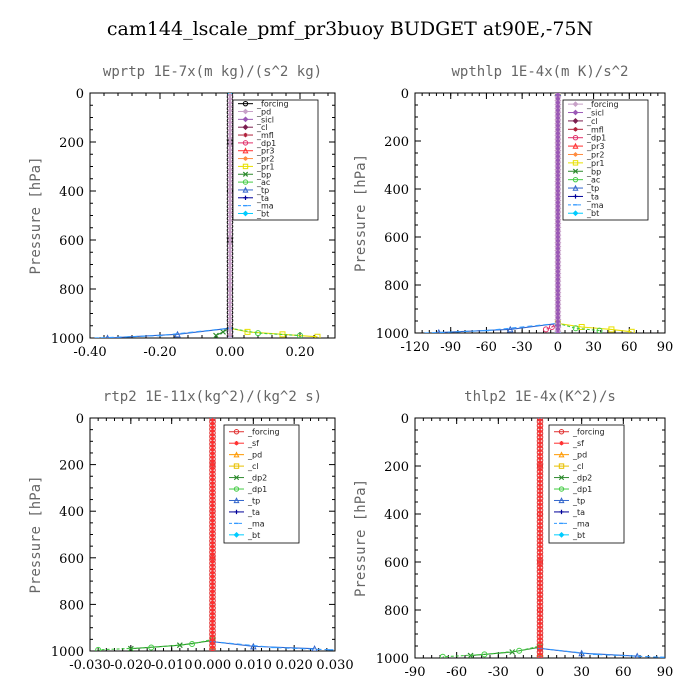 The image size is (700, 700). Describe the element at coordinates (172, 534) in the screenshot. I see `series-line-dp2` at that location.